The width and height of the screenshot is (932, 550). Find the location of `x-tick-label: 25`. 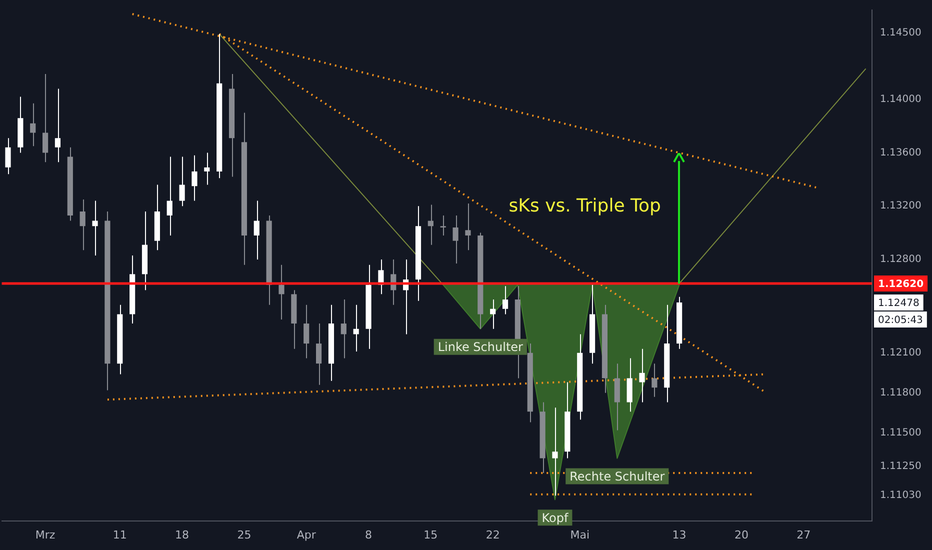

x-tick-label: 25 is located at coordinates (244, 535).